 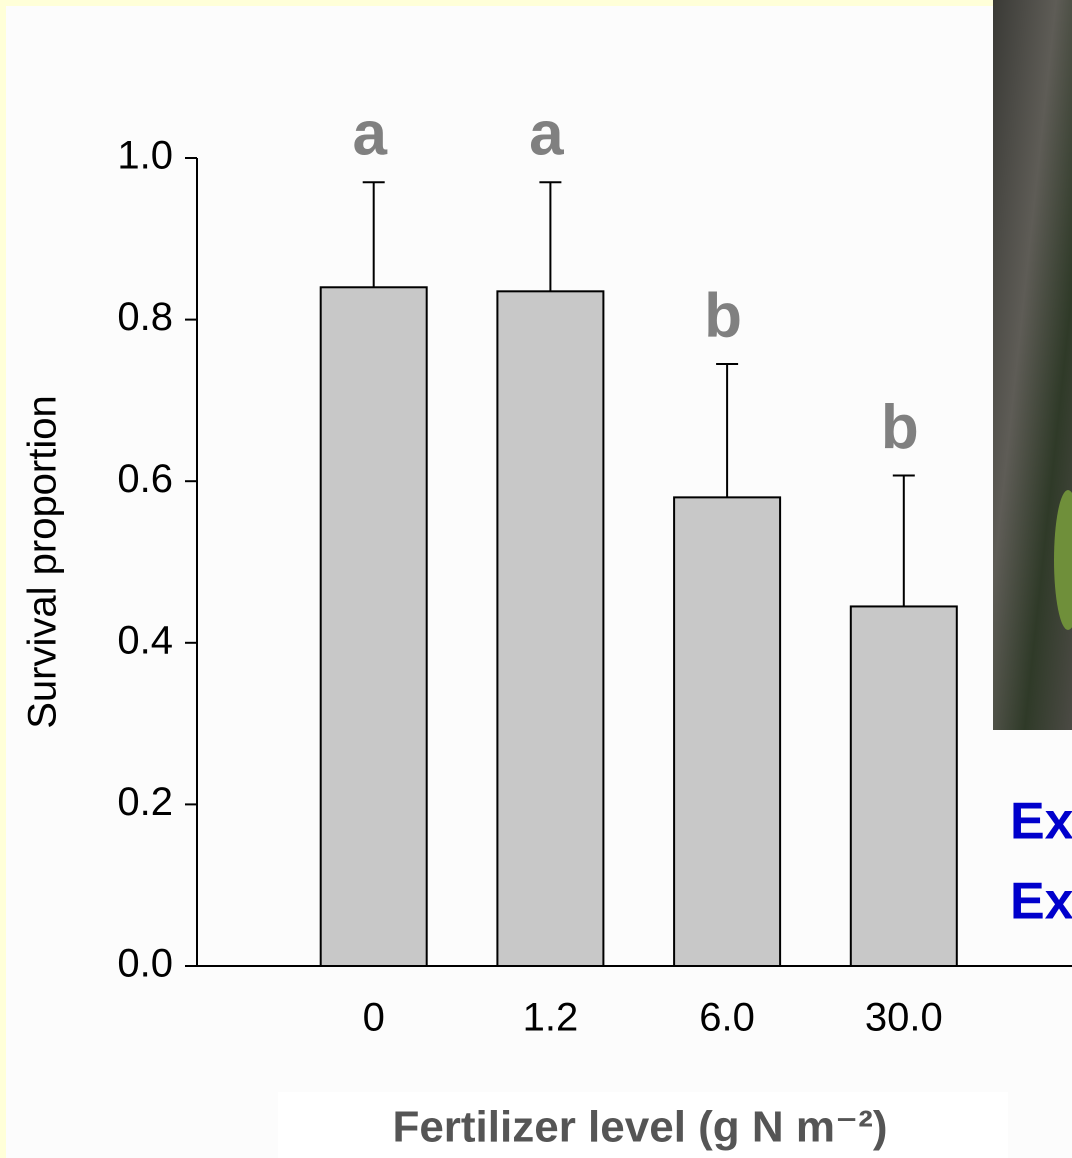 What do you see at coordinates (904, 1018) in the screenshot?
I see `x-tick-label: 30.0` at bounding box center [904, 1018].